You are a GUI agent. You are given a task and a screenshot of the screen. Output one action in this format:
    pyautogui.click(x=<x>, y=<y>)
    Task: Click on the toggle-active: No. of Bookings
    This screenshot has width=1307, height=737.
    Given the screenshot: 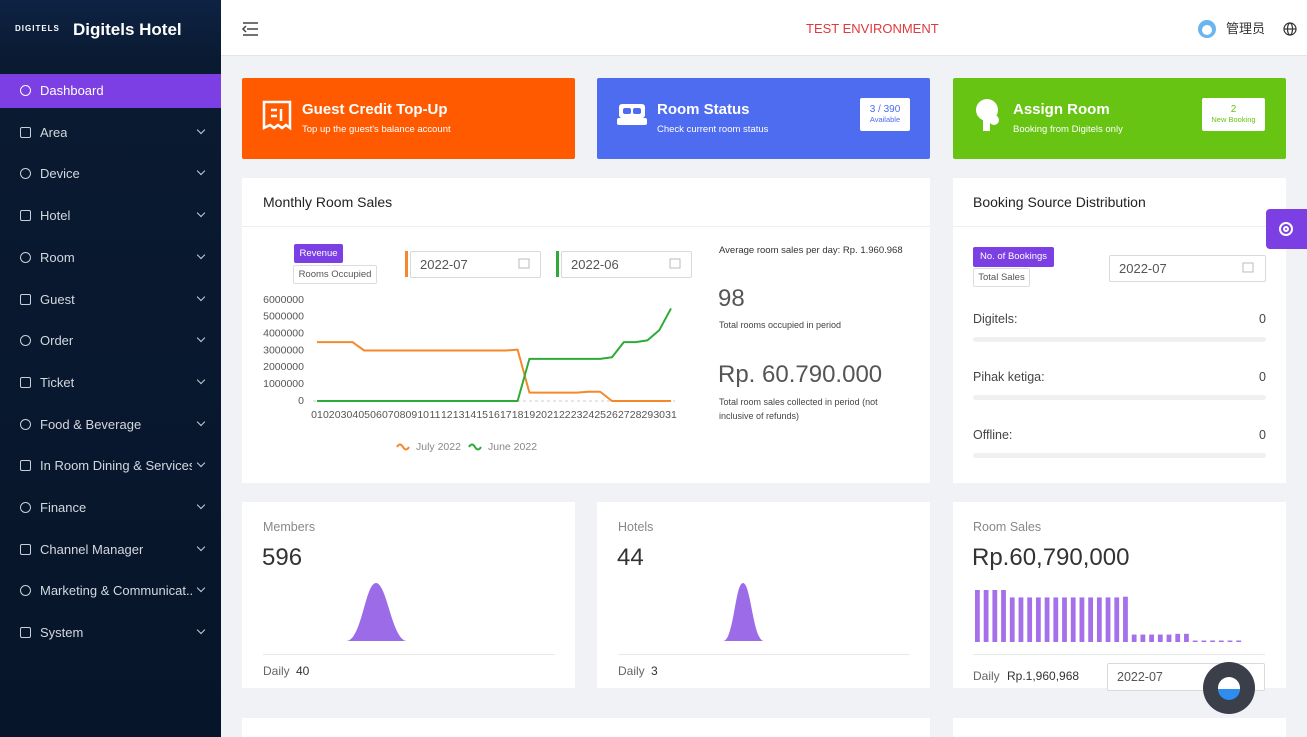 What is the action you would take?
    pyautogui.click(x=1013, y=257)
    